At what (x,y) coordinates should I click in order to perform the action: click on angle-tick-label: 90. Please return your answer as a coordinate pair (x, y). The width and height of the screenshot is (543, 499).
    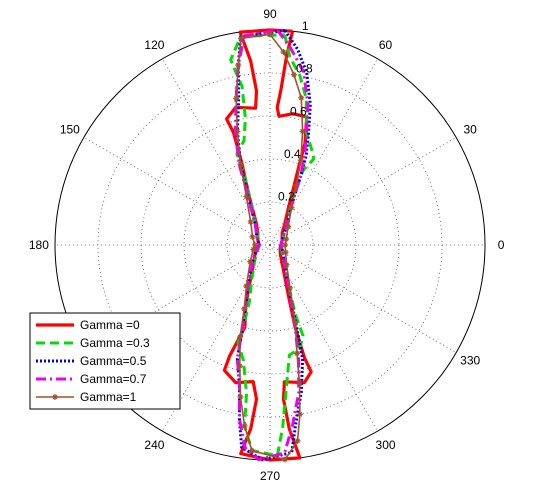
    Looking at the image, I should click on (270, 14).